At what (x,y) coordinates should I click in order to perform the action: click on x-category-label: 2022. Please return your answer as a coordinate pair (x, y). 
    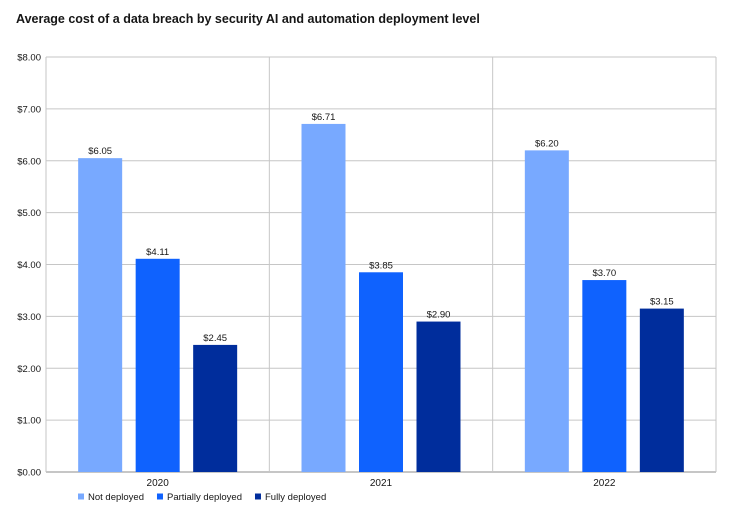
    Looking at the image, I should click on (604, 483).